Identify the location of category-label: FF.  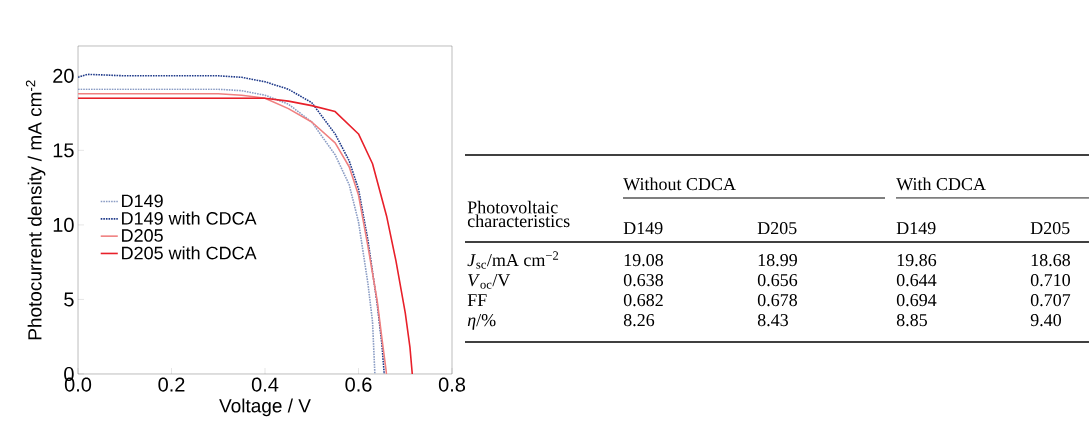
(477, 300).